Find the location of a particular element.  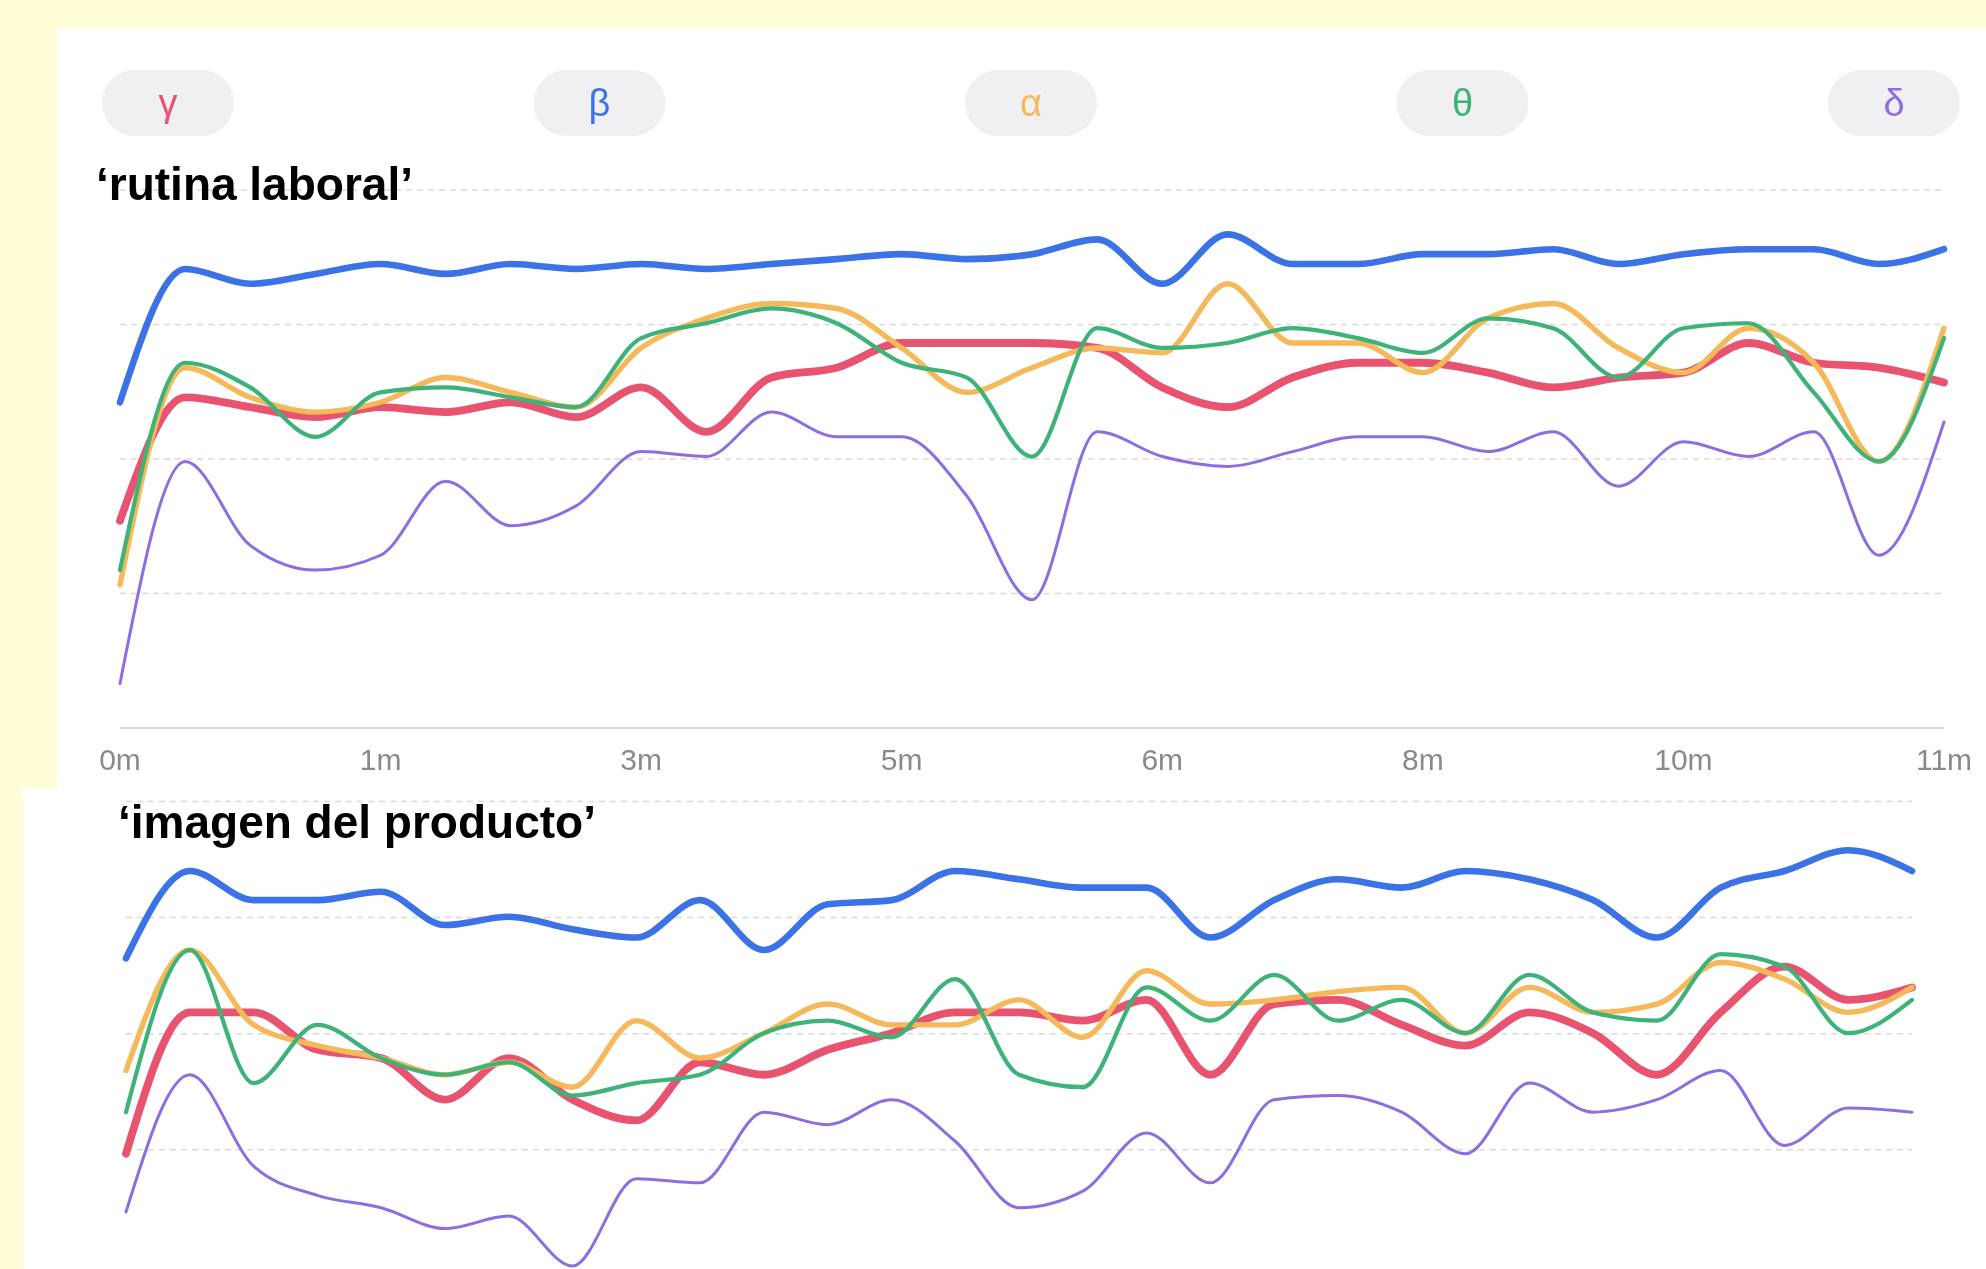

x-tick-label: 1m is located at coordinates (380, 759).